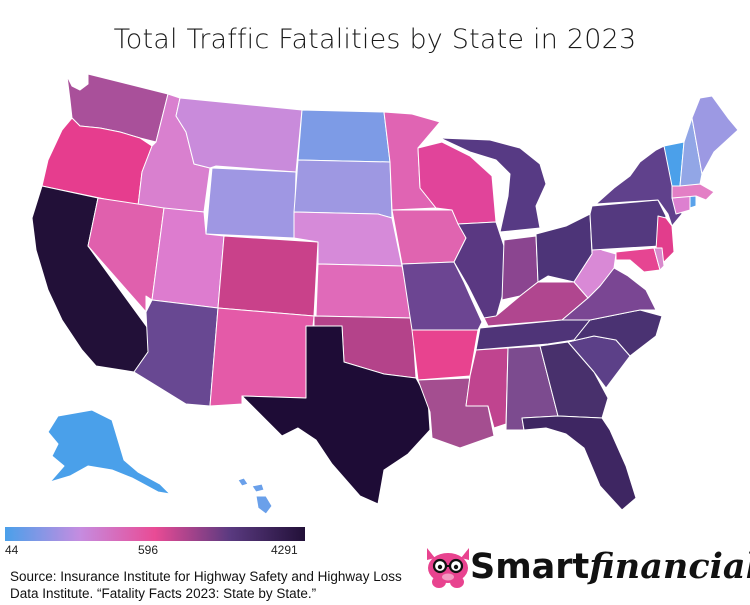  I want to click on state-ks, so click(364, 291).